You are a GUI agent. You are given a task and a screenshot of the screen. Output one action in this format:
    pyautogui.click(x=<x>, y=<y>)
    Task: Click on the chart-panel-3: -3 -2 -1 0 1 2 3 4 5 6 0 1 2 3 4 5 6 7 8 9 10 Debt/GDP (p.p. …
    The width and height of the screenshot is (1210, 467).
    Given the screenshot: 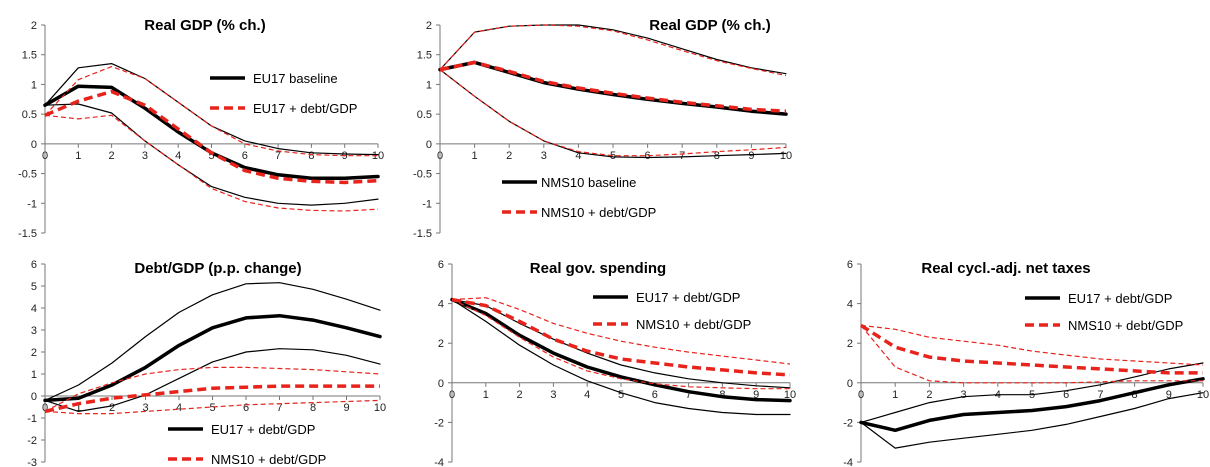 What is the action you would take?
    pyautogui.click(x=206, y=363)
    